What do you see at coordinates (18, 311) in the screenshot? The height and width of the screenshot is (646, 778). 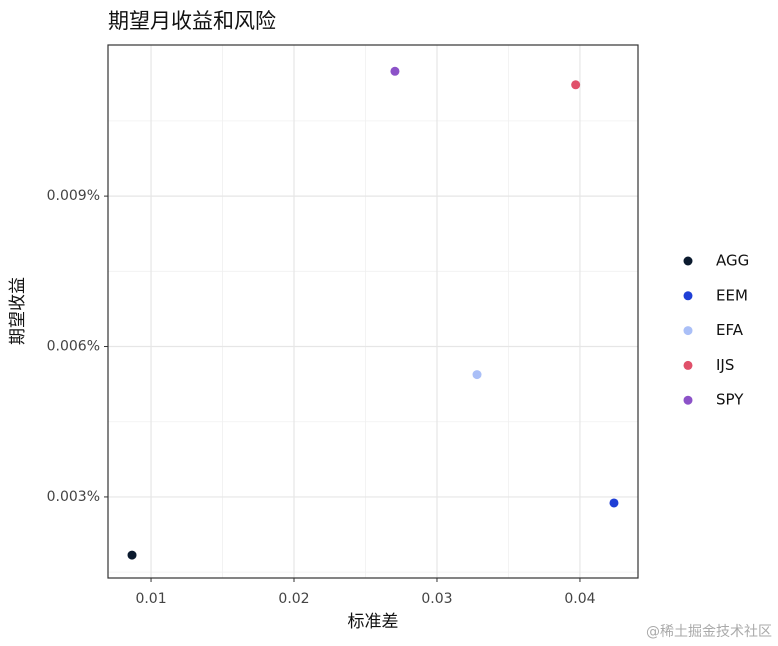 I see `y-axis-label: 期望收益` at bounding box center [18, 311].